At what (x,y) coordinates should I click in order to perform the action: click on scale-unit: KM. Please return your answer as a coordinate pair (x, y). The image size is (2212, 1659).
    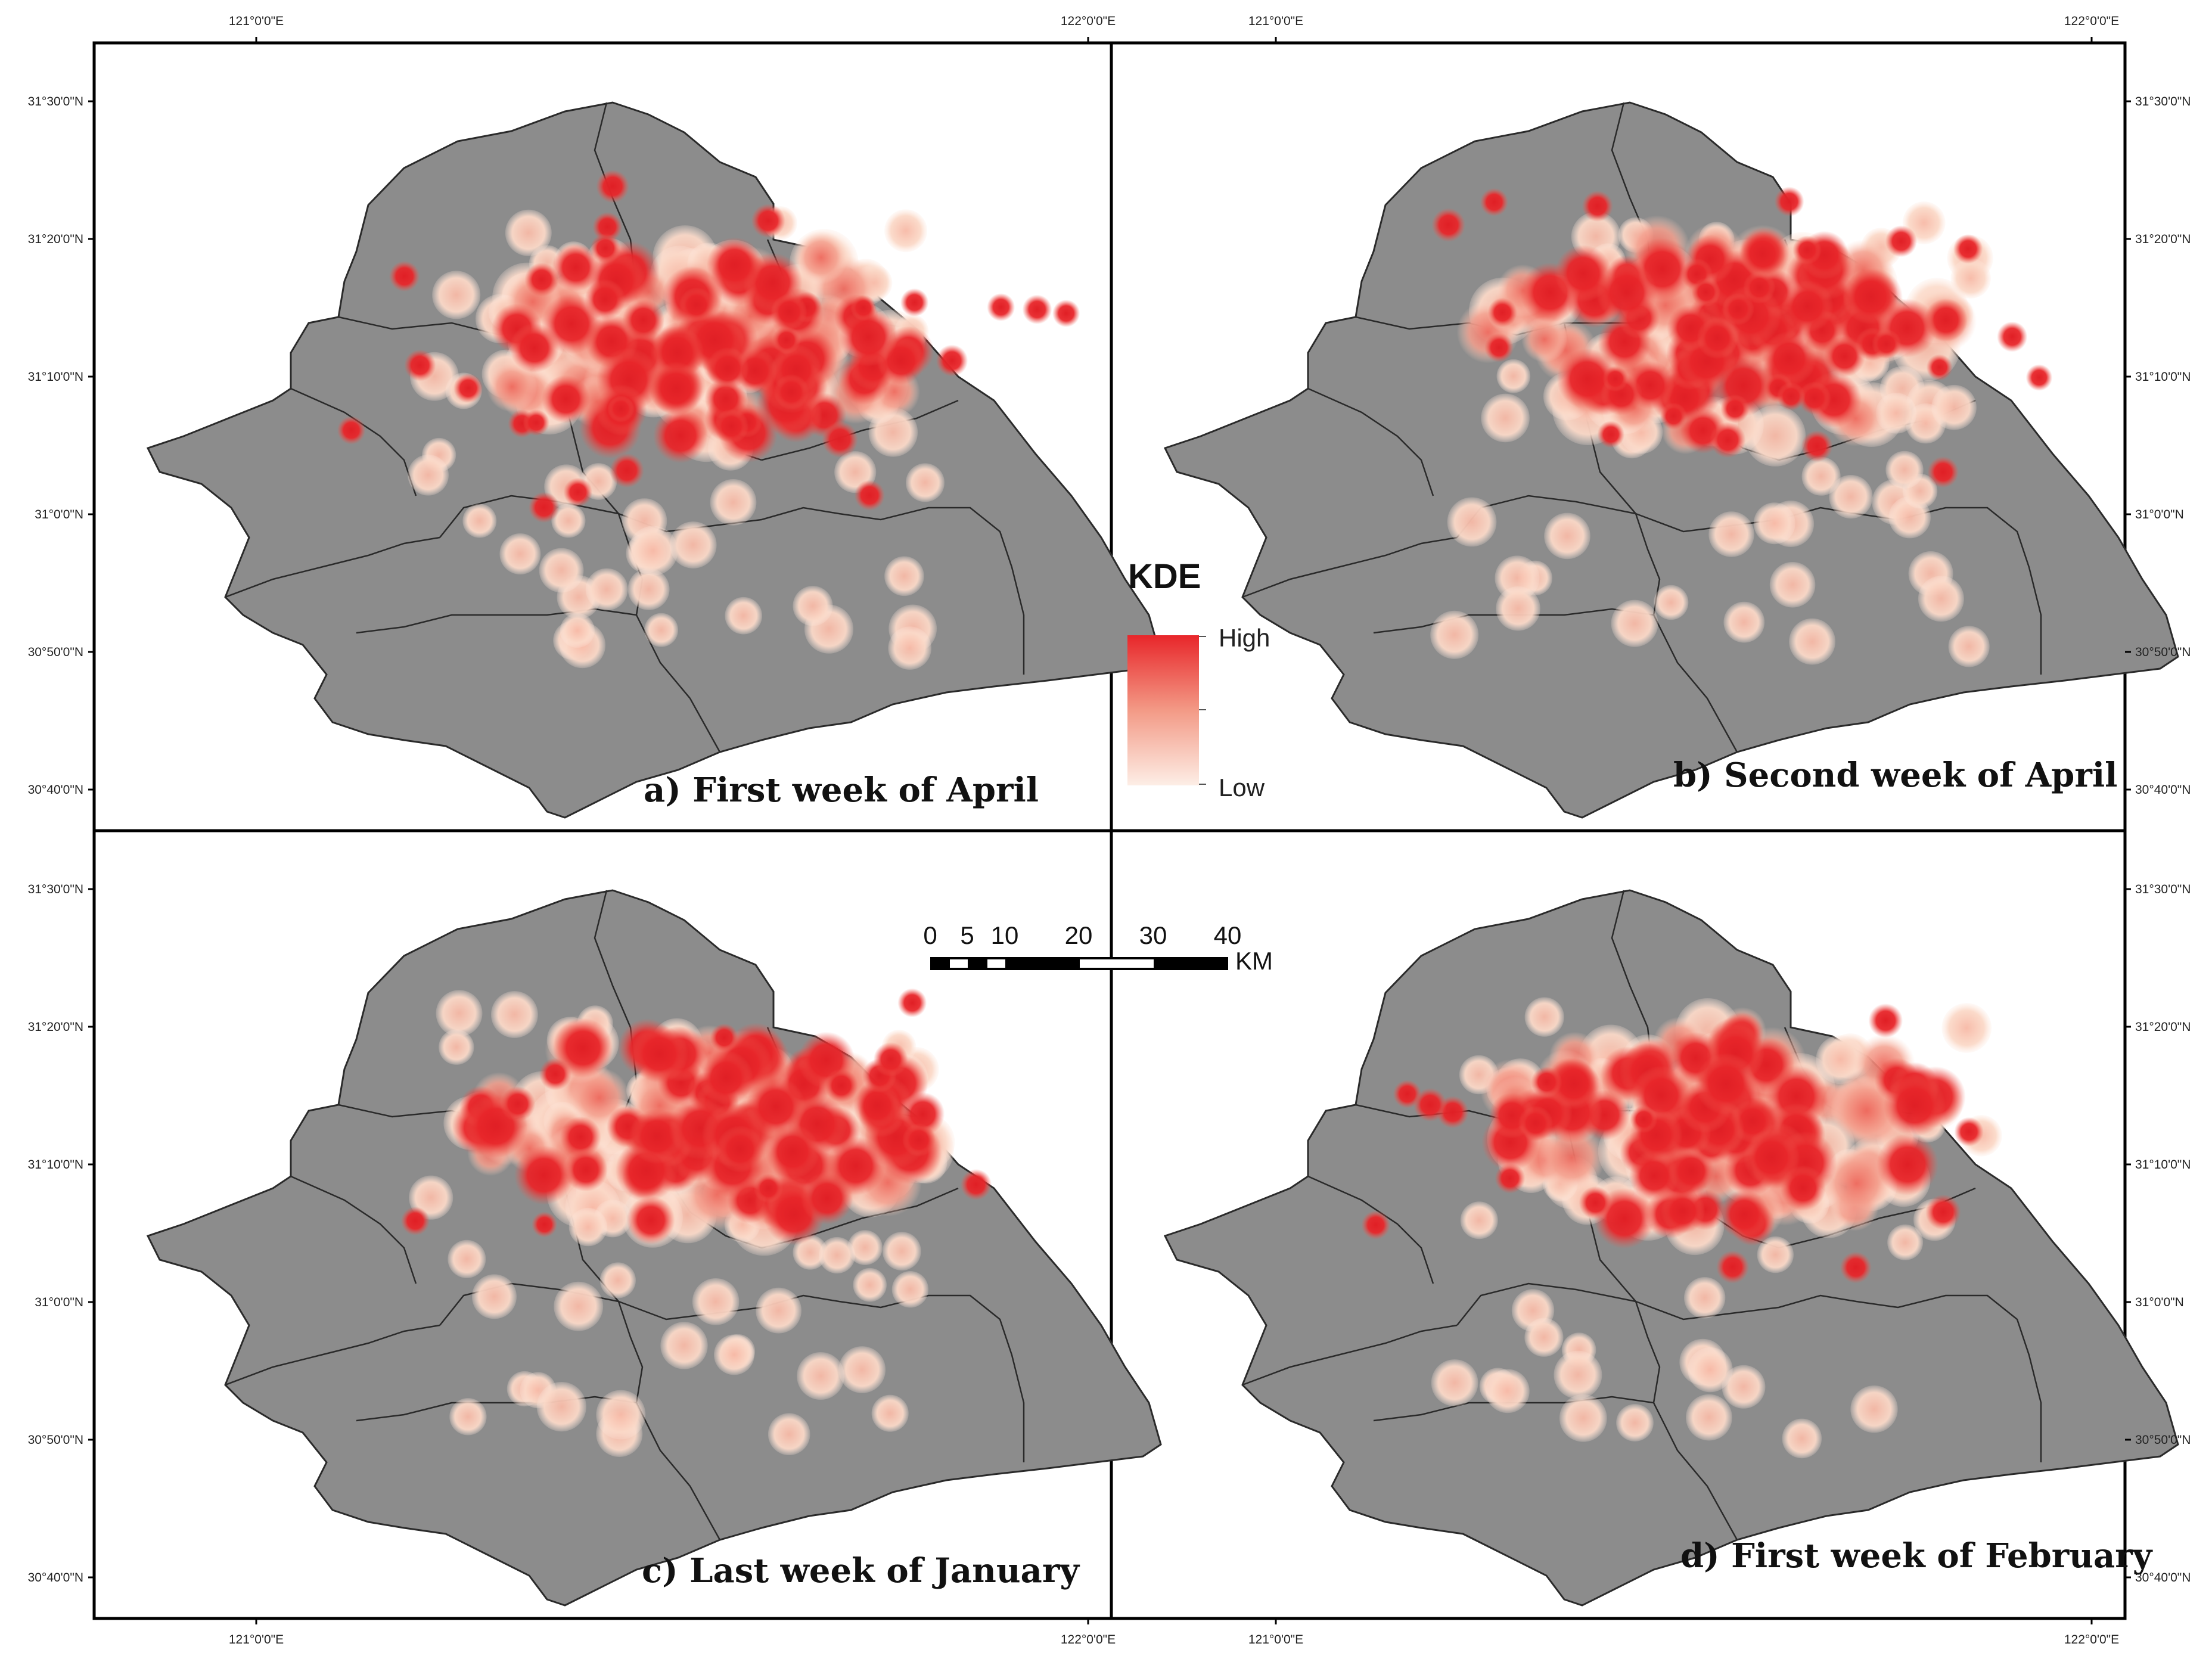
    Looking at the image, I should click on (1254, 961).